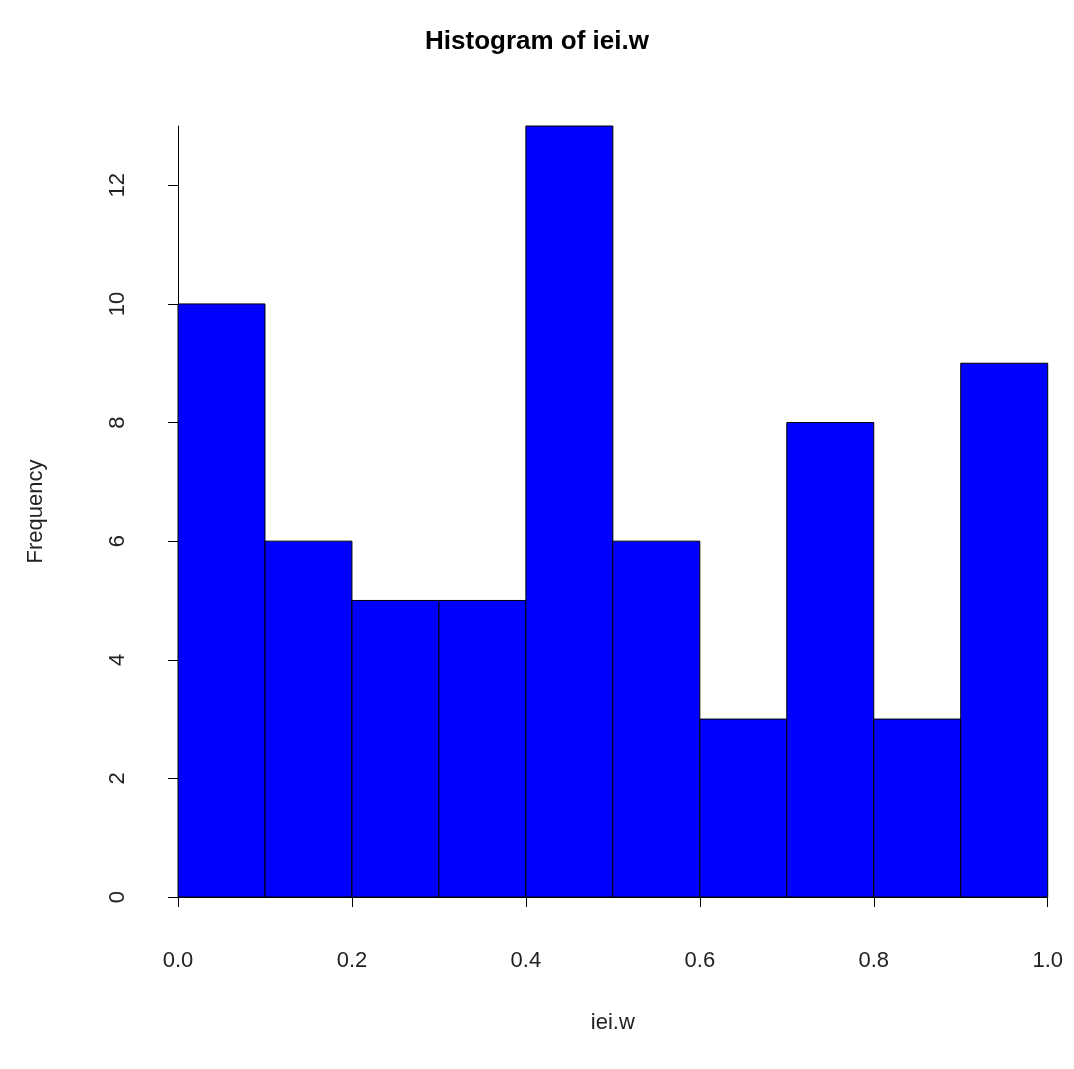  I want to click on x-tick-label: 0.4, so click(526, 959).